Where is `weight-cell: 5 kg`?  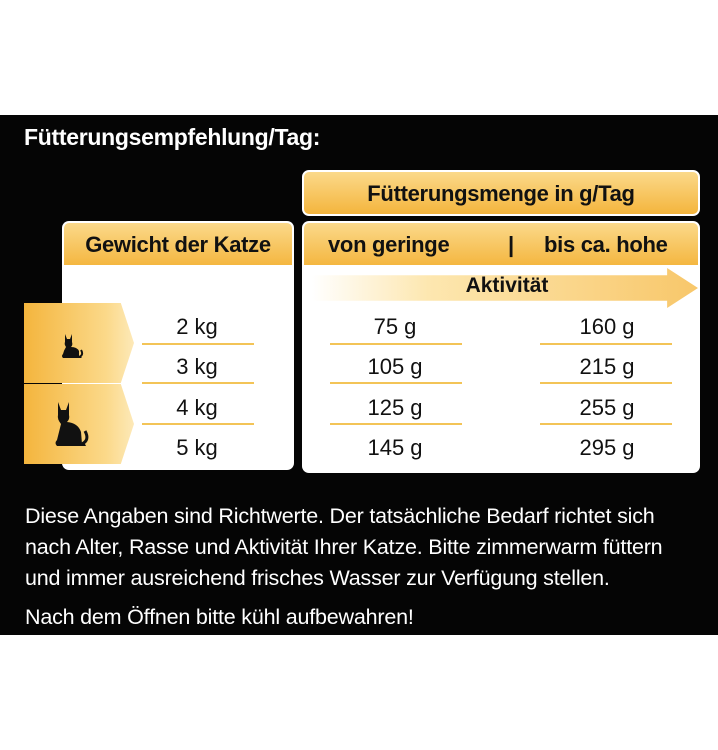
weight-cell: 5 kg is located at coordinates (197, 447).